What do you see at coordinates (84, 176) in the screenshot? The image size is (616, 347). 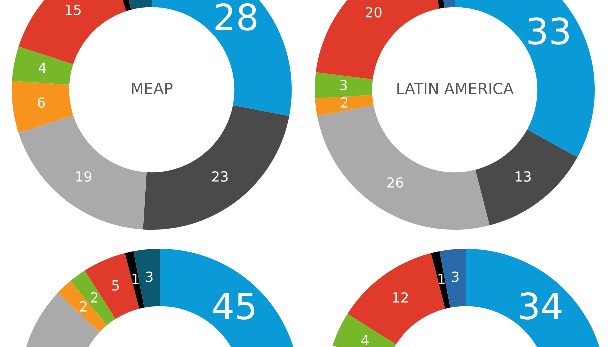 I see `data-label: 19` at bounding box center [84, 176].